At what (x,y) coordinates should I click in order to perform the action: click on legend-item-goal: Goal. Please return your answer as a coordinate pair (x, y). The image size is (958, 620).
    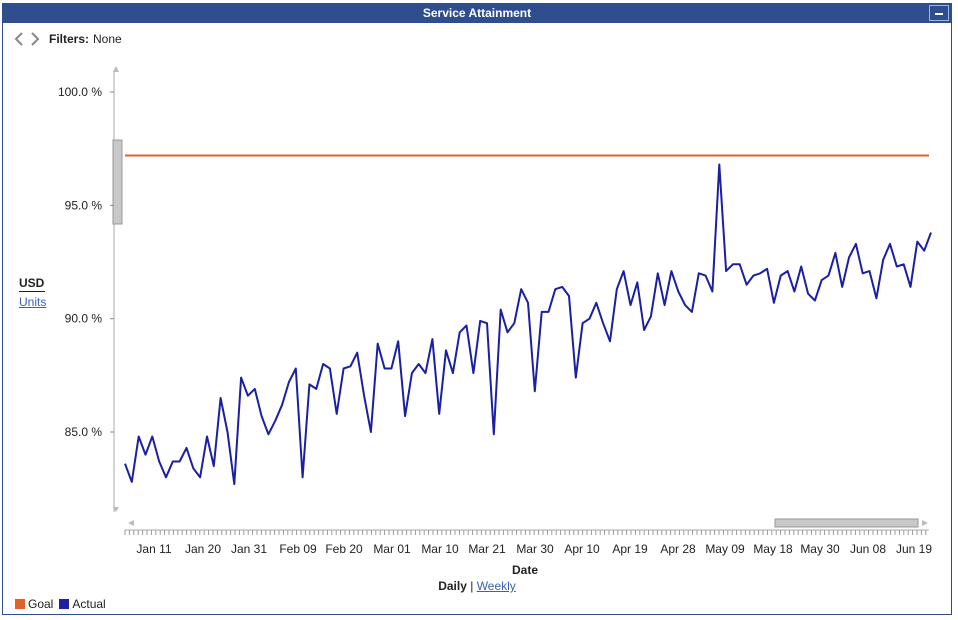
    Looking at the image, I should click on (34, 604).